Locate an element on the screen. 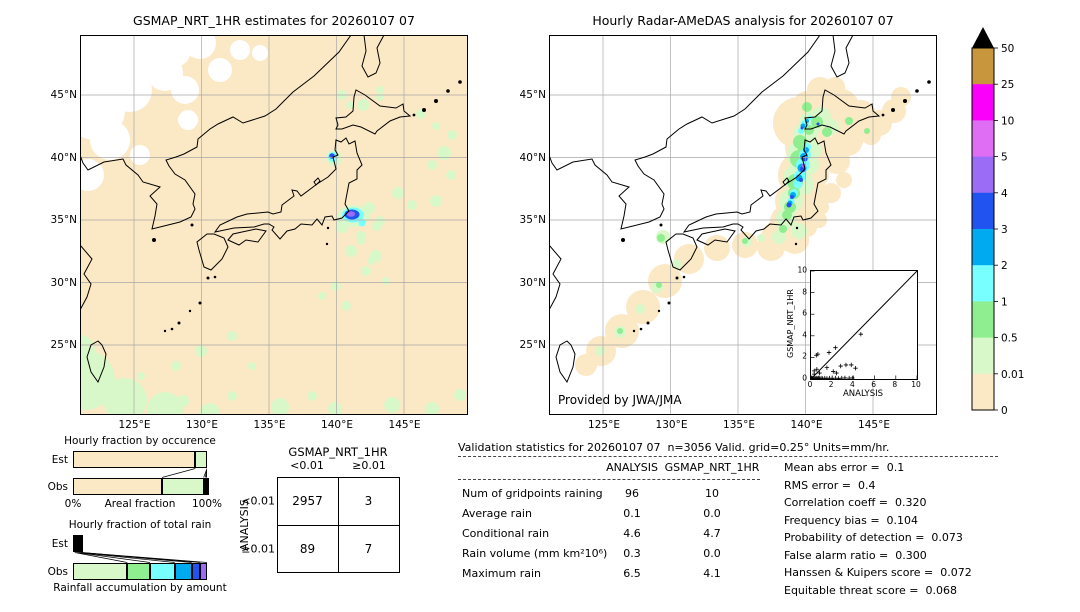  stat-label: Maximum rain is located at coordinates (501, 573).